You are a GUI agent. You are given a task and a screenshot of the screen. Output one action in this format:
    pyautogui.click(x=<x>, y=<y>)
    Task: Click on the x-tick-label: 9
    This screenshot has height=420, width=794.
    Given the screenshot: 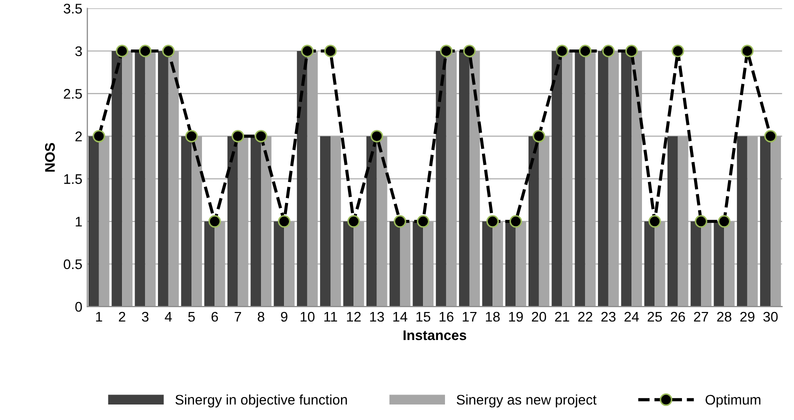 What is the action you would take?
    pyautogui.click(x=284, y=317)
    